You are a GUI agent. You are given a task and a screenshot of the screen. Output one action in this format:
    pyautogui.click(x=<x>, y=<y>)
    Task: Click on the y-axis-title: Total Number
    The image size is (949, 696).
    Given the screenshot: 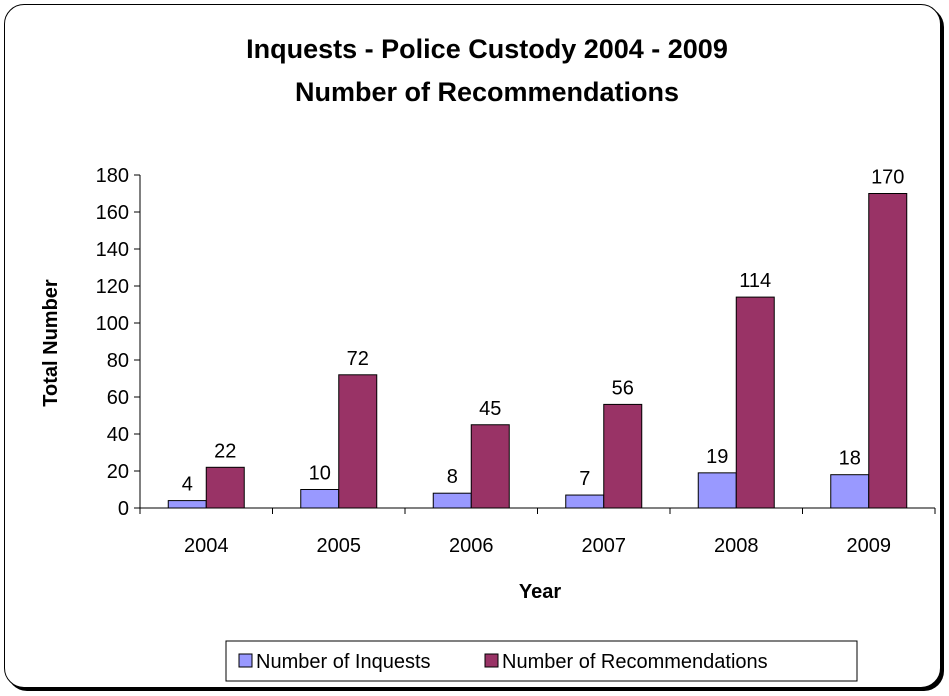 What is the action you would take?
    pyautogui.click(x=51, y=343)
    